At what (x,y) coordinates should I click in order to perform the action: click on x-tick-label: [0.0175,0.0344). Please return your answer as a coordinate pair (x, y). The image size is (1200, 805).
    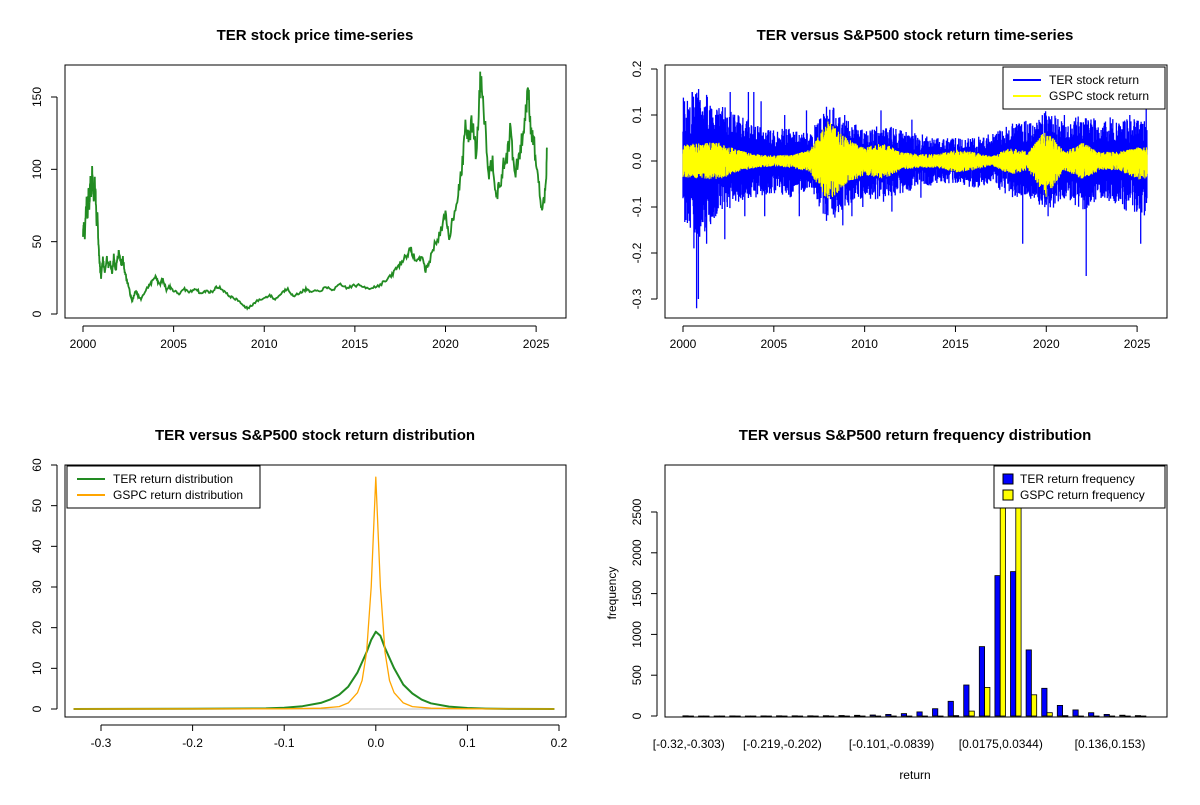
    Looking at the image, I should click on (1001, 744).